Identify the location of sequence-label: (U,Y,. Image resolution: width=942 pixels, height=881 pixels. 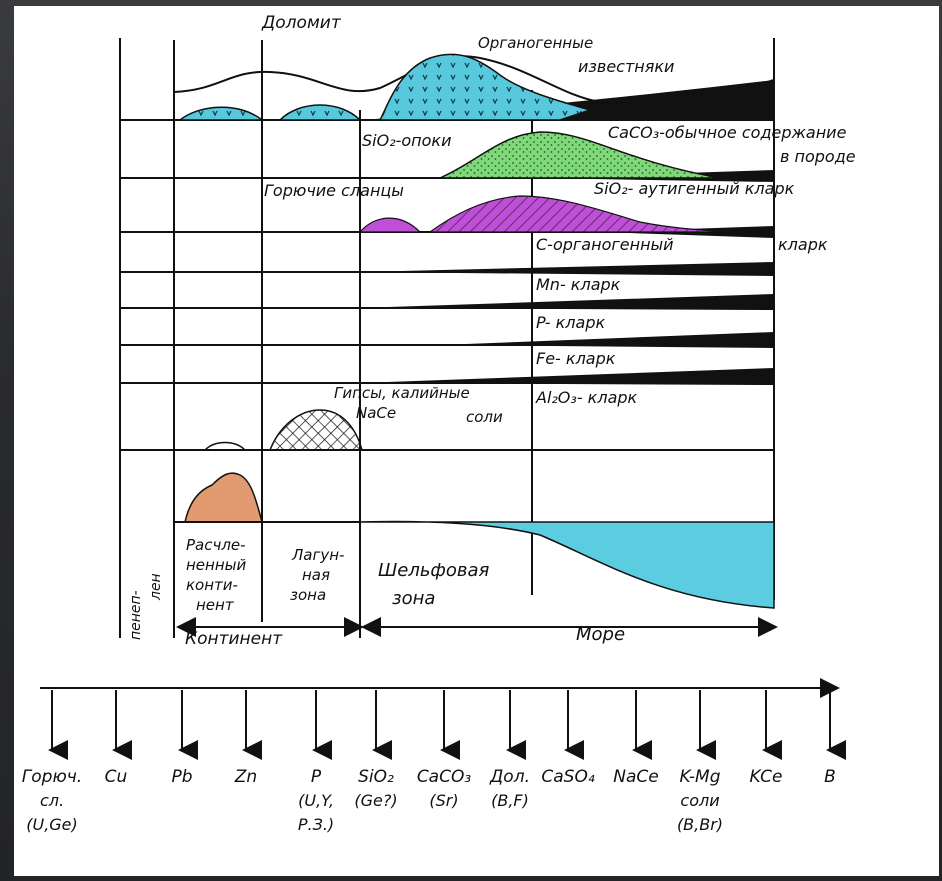
(316, 800).